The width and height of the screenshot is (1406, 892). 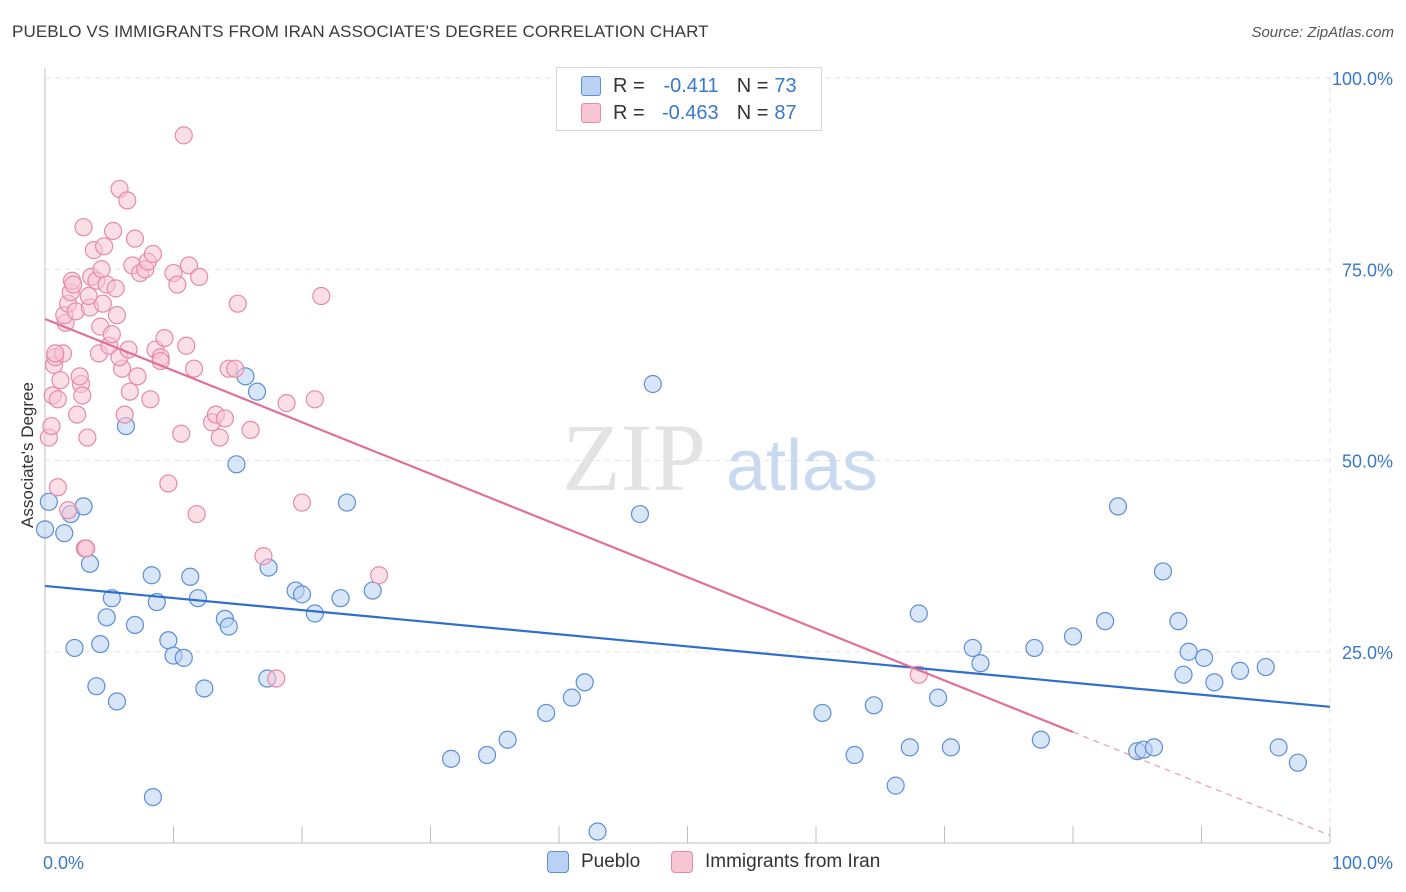 I want to click on watermark: ZIP atlas, so click(x=720, y=457).